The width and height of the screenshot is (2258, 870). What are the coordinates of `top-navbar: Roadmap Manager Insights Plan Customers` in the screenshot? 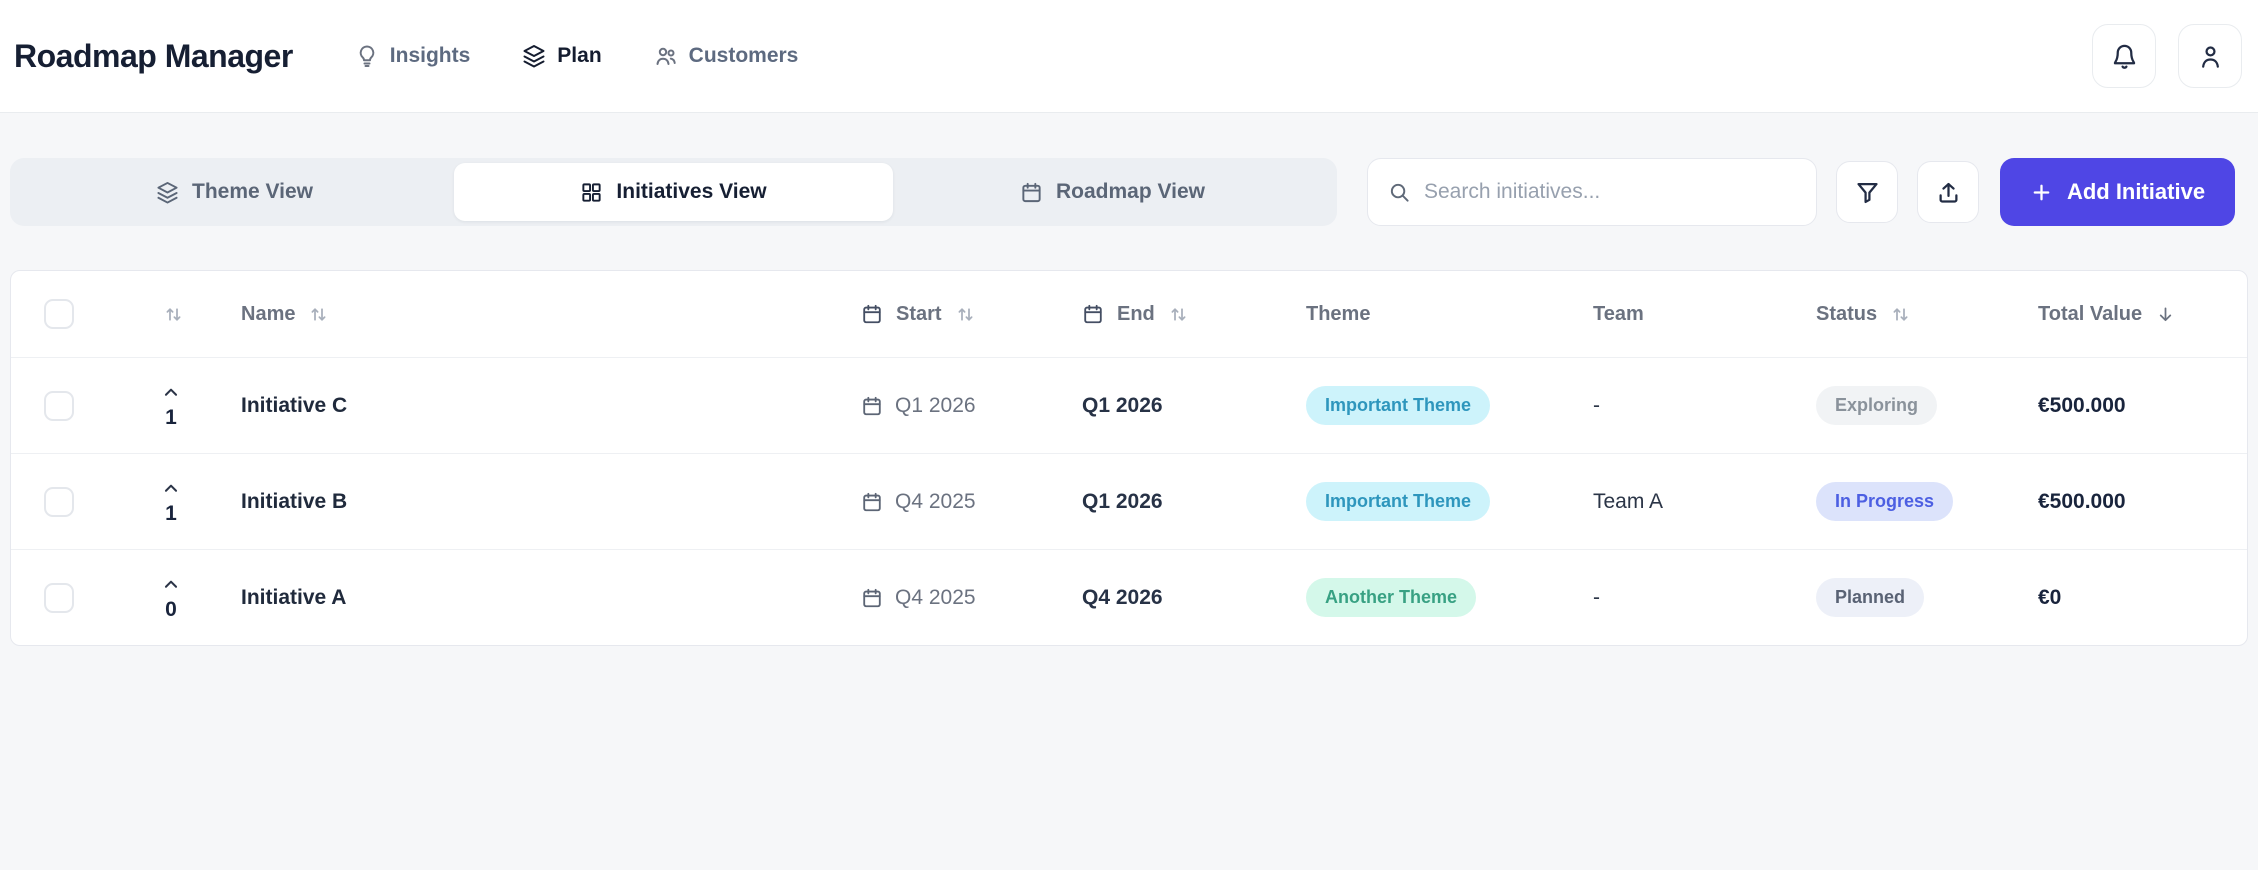 It's located at (1129, 56).